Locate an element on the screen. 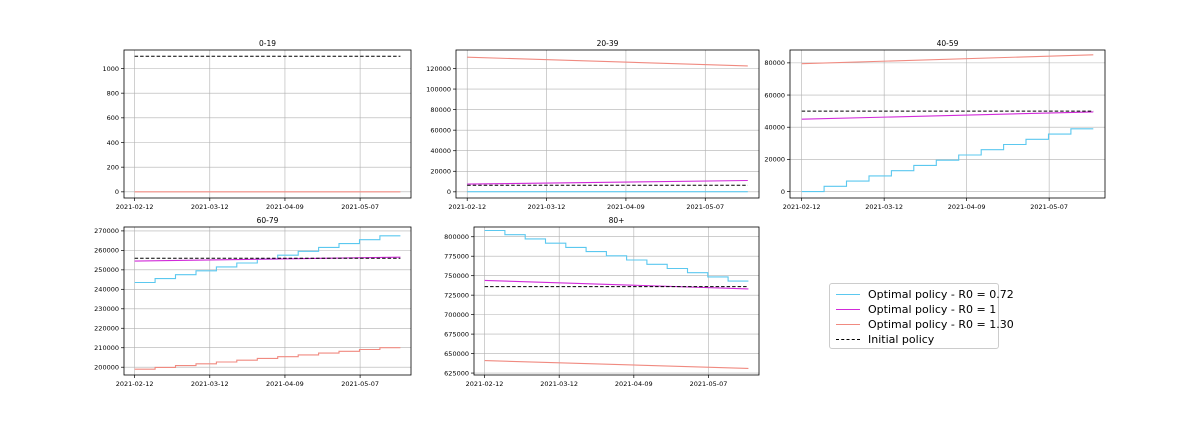  y-tick-label: 775000 is located at coordinates (456, 257).